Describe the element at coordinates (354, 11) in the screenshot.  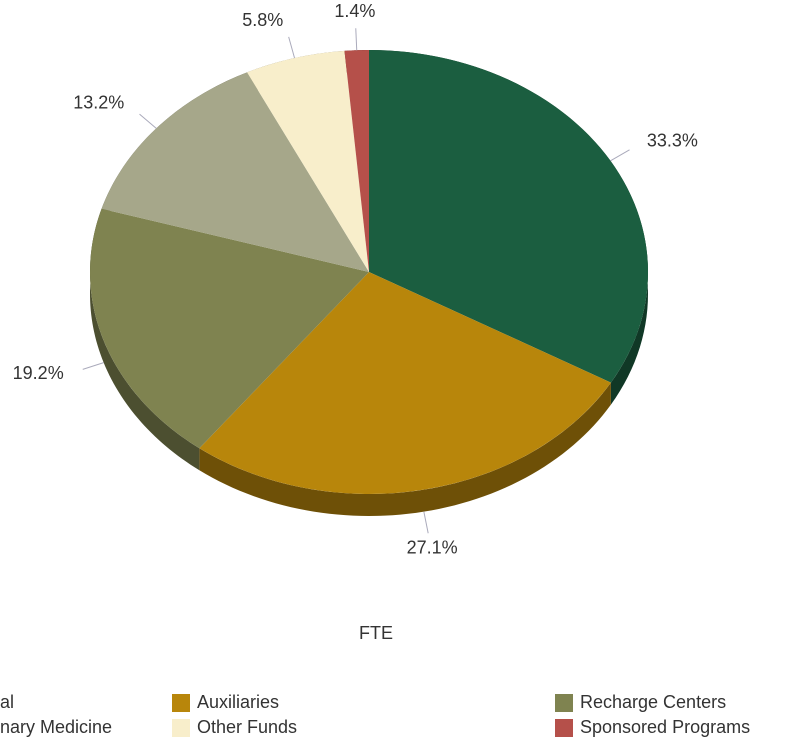
I see `data-label: 1.4%` at that location.